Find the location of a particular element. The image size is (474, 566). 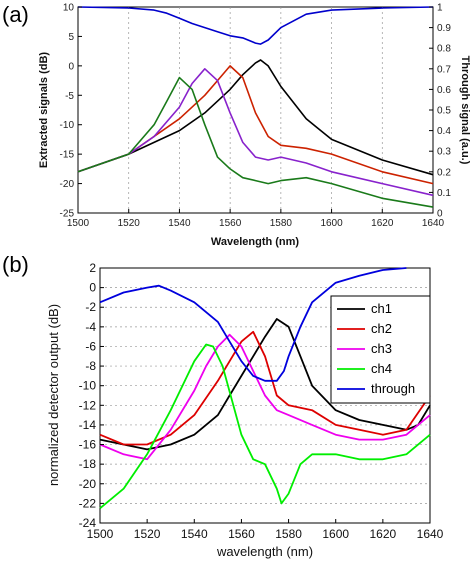

y2-tick-label-a: 0.7 is located at coordinates (444, 69).